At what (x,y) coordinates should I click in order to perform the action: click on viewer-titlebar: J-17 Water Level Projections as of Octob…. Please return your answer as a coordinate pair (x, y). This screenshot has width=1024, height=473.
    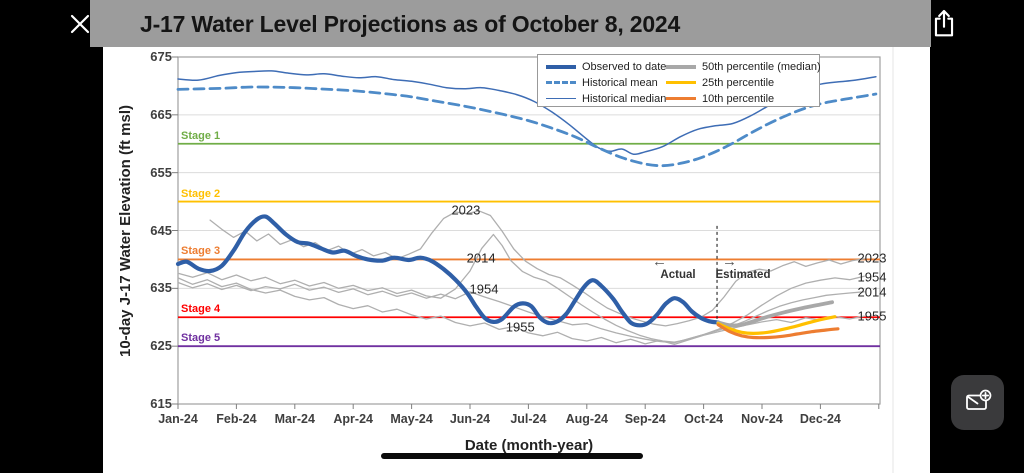
    Looking at the image, I should click on (510, 23).